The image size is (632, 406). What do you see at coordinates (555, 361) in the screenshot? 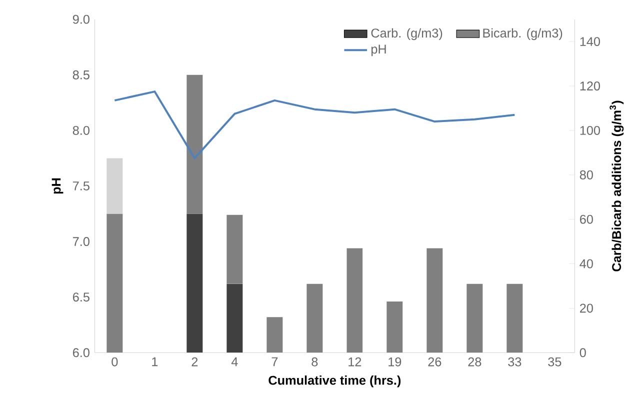
I see `x-tick-label: 35` at bounding box center [555, 361].